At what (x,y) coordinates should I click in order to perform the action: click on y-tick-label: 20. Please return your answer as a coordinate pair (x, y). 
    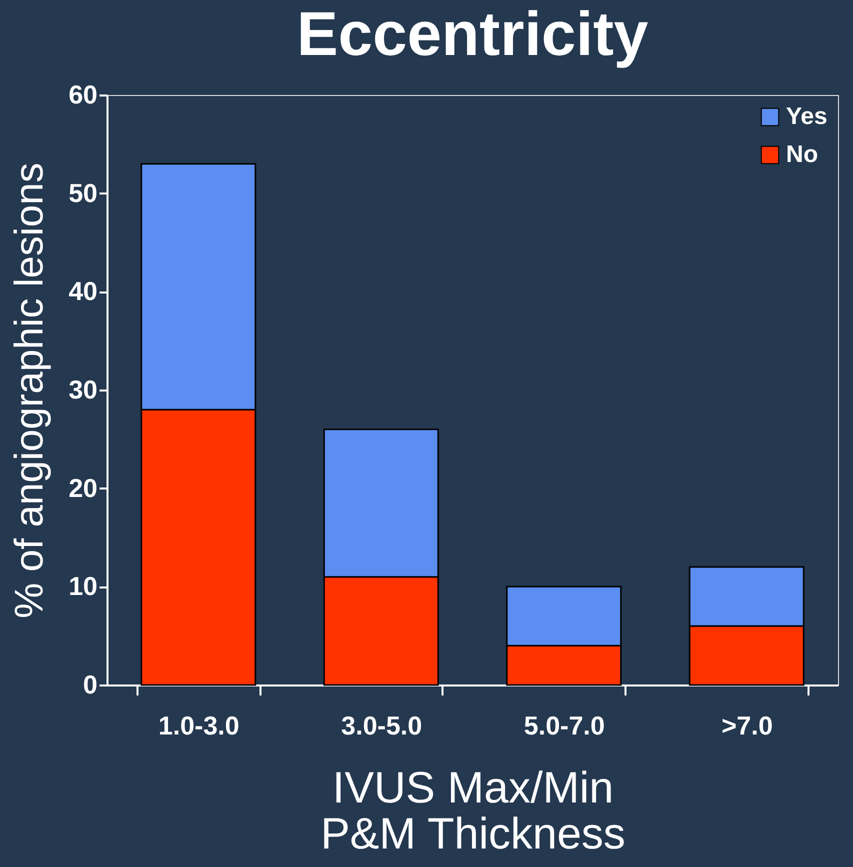
    Looking at the image, I should click on (83, 487).